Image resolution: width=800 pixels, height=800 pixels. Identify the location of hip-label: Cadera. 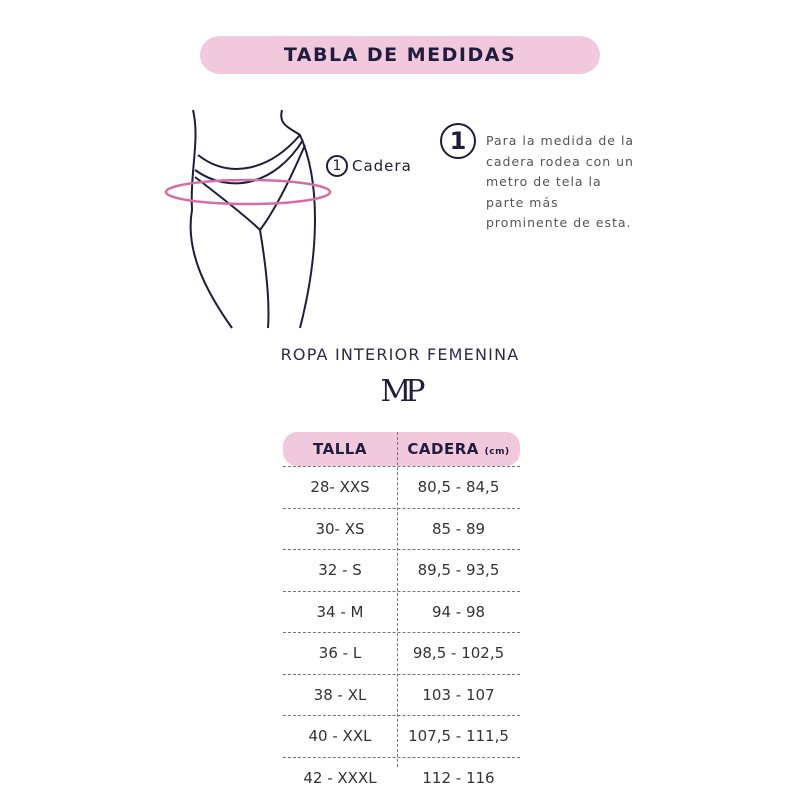
(382, 166).